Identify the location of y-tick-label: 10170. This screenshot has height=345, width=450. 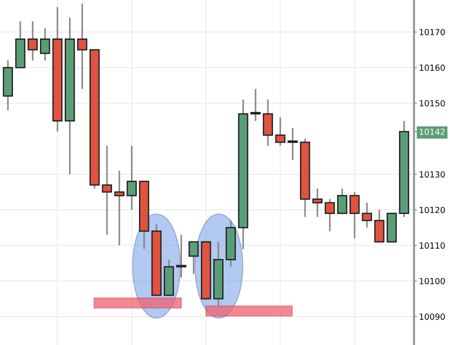
(432, 32).